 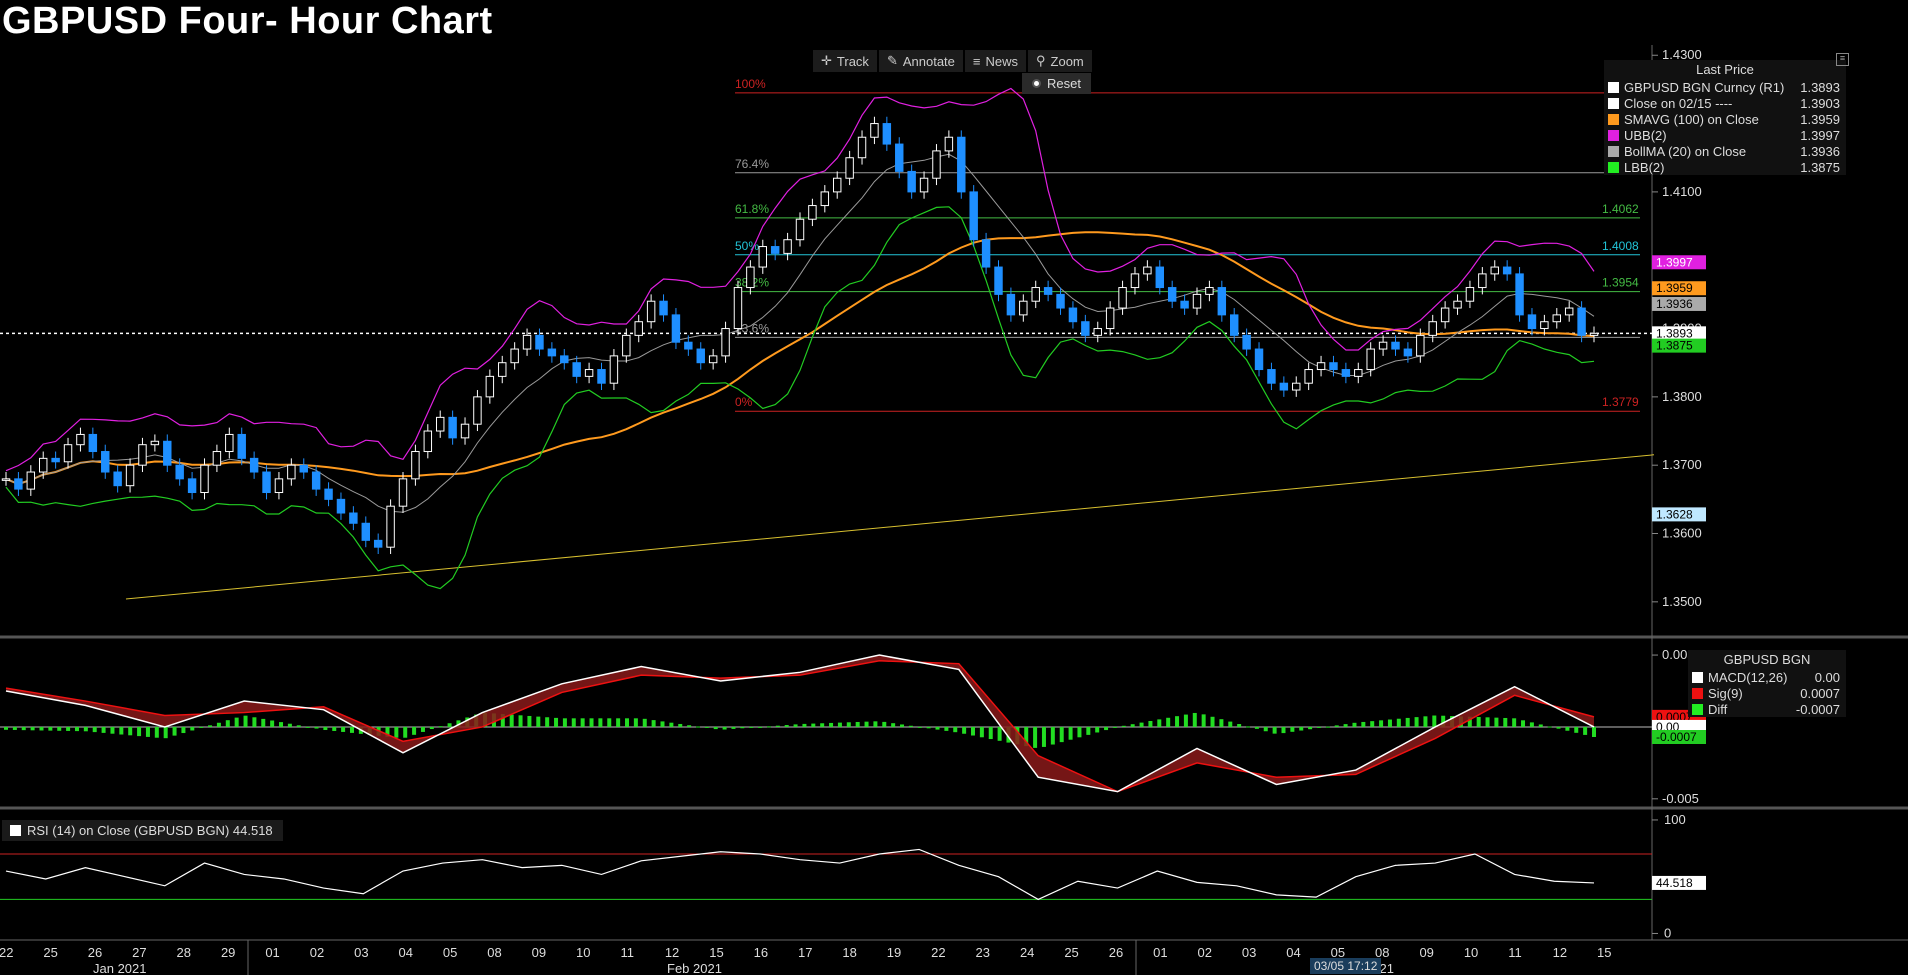 What do you see at coordinates (1820, 135) in the screenshot?
I see `main-legend-item-value: 1.3997` at bounding box center [1820, 135].